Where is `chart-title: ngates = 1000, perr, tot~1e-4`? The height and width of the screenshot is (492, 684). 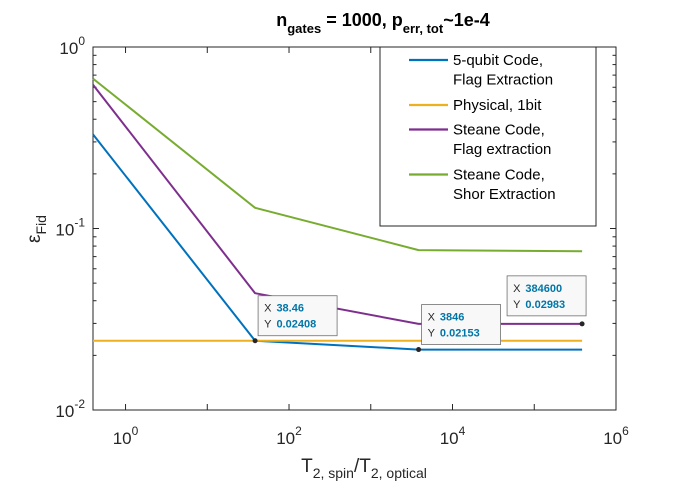 chart-title: ngates = 1000, perr, tot~1e-4 is located at coordinates (383, 23).